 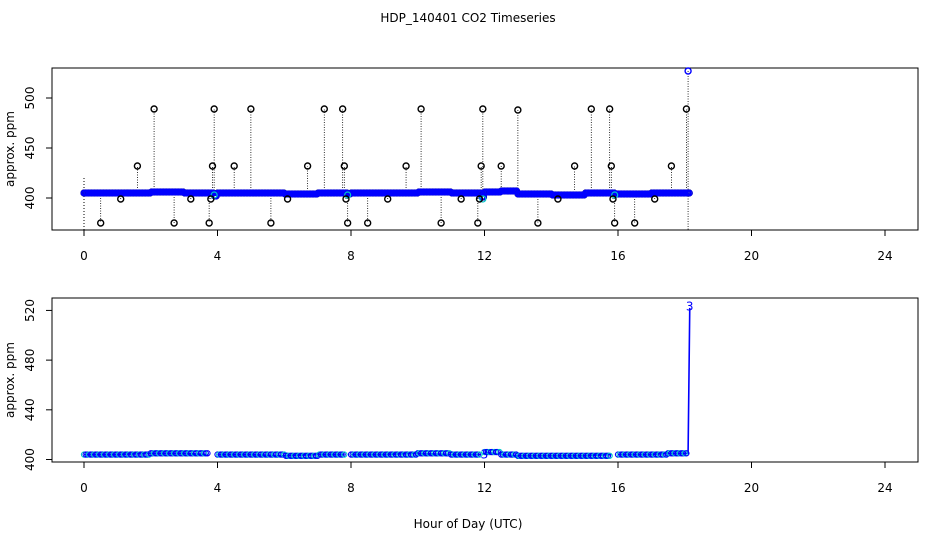 What do you see at coordinates (30, 310) in the screenshot?
I see `bottom-y-tick-label: 520` at bounding box center [30, 310].